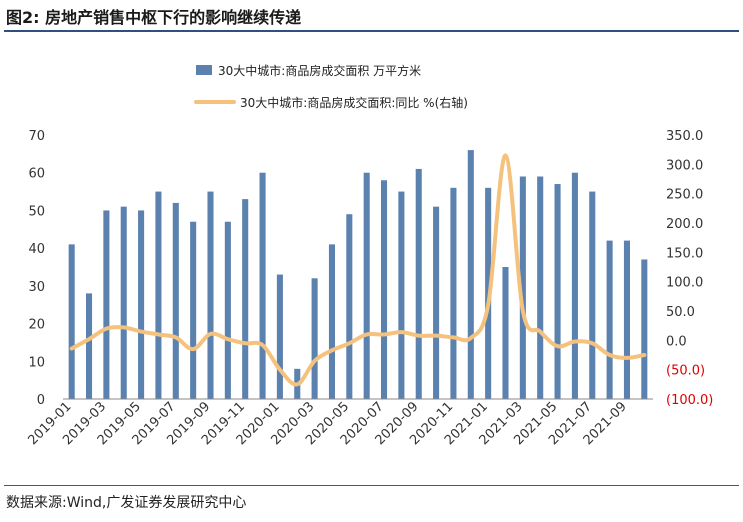  I want to click on figure-title: 图2: 房地产销售中枢下行的影响继续传递, so click(153, 16).